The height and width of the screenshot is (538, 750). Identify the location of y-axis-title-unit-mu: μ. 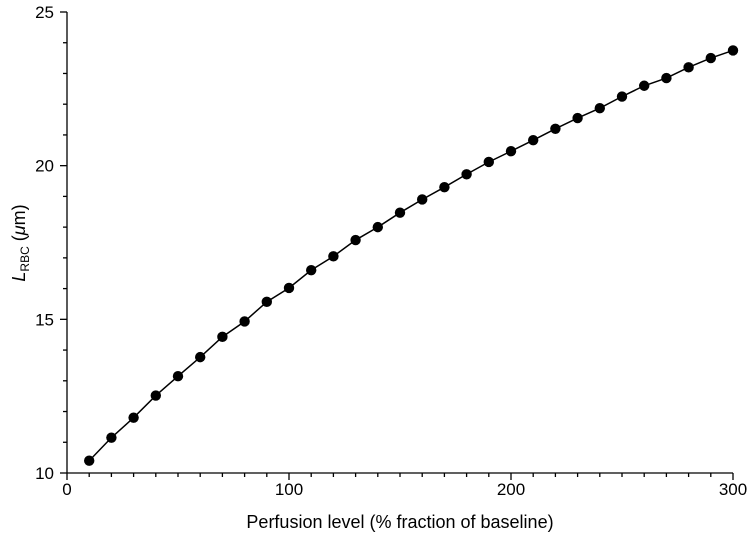
(19, 230).